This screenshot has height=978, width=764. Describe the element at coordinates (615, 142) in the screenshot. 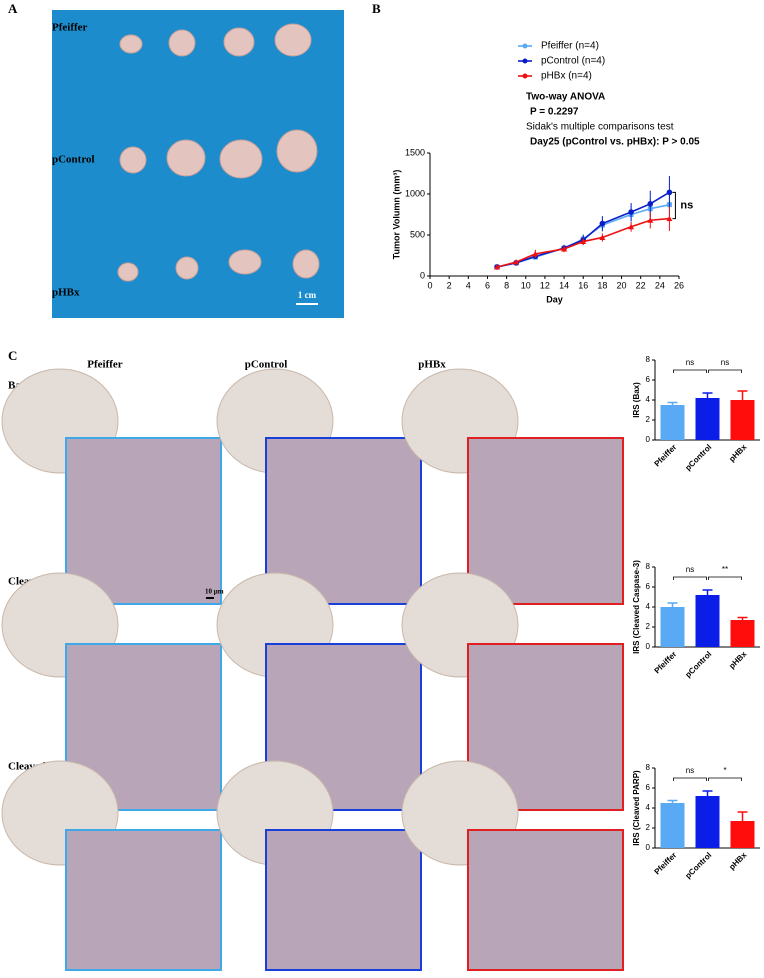

I see `annotation: Day25 (pControl vs. pHBx): P > 0.05` at that location.